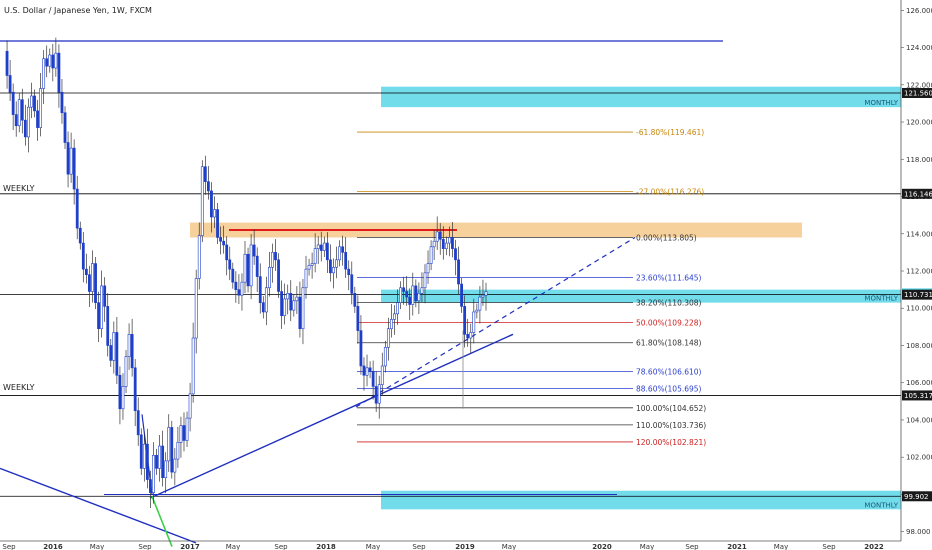 The height and width of the screenshot is (550, 932). Describe the element at coordinates (78, 10) in the screenshot. I see `chart-title: U.S. Dollar / Japanese Yen, 1W, FXCM` at that location.